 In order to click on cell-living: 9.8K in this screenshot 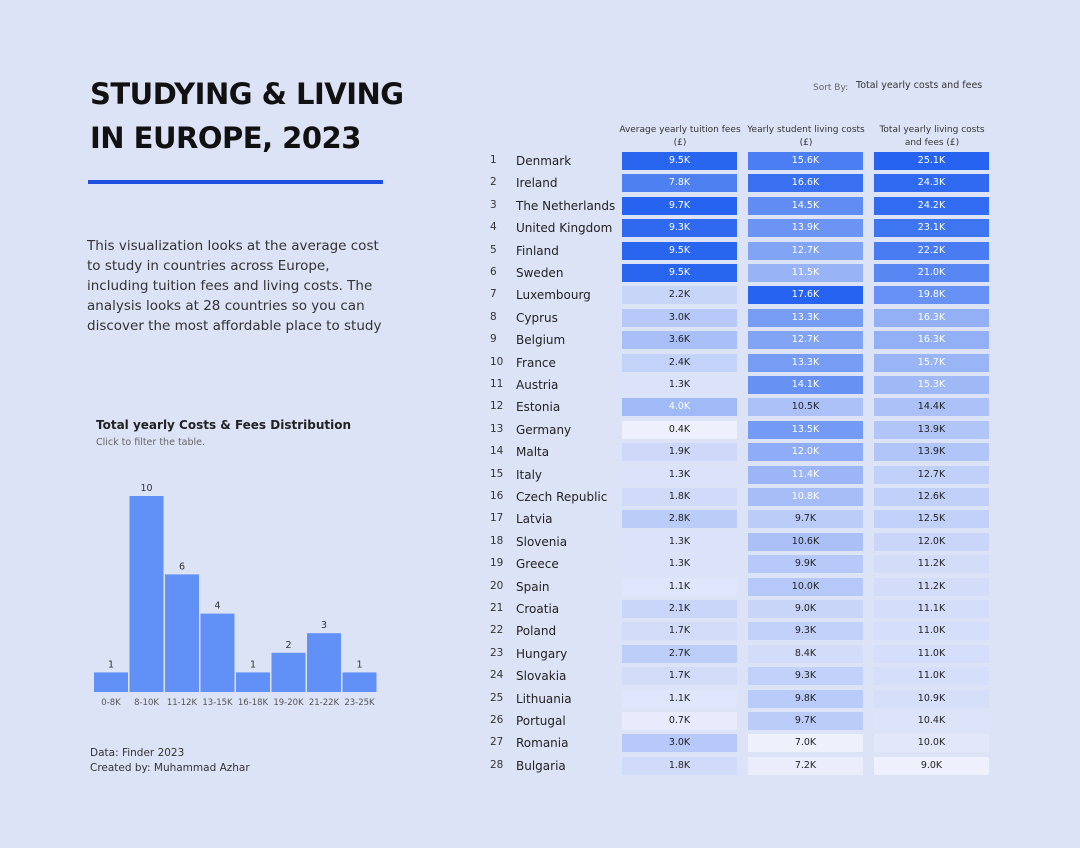, I will do `click(805, 698)`.